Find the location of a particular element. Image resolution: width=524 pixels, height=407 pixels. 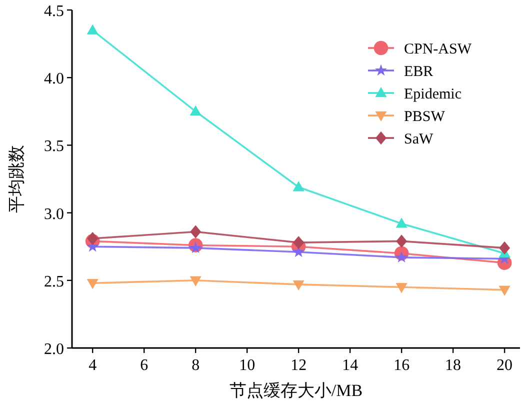

x-axis-title: 节点缓存大小/MB is located at coordinates (296, 390).